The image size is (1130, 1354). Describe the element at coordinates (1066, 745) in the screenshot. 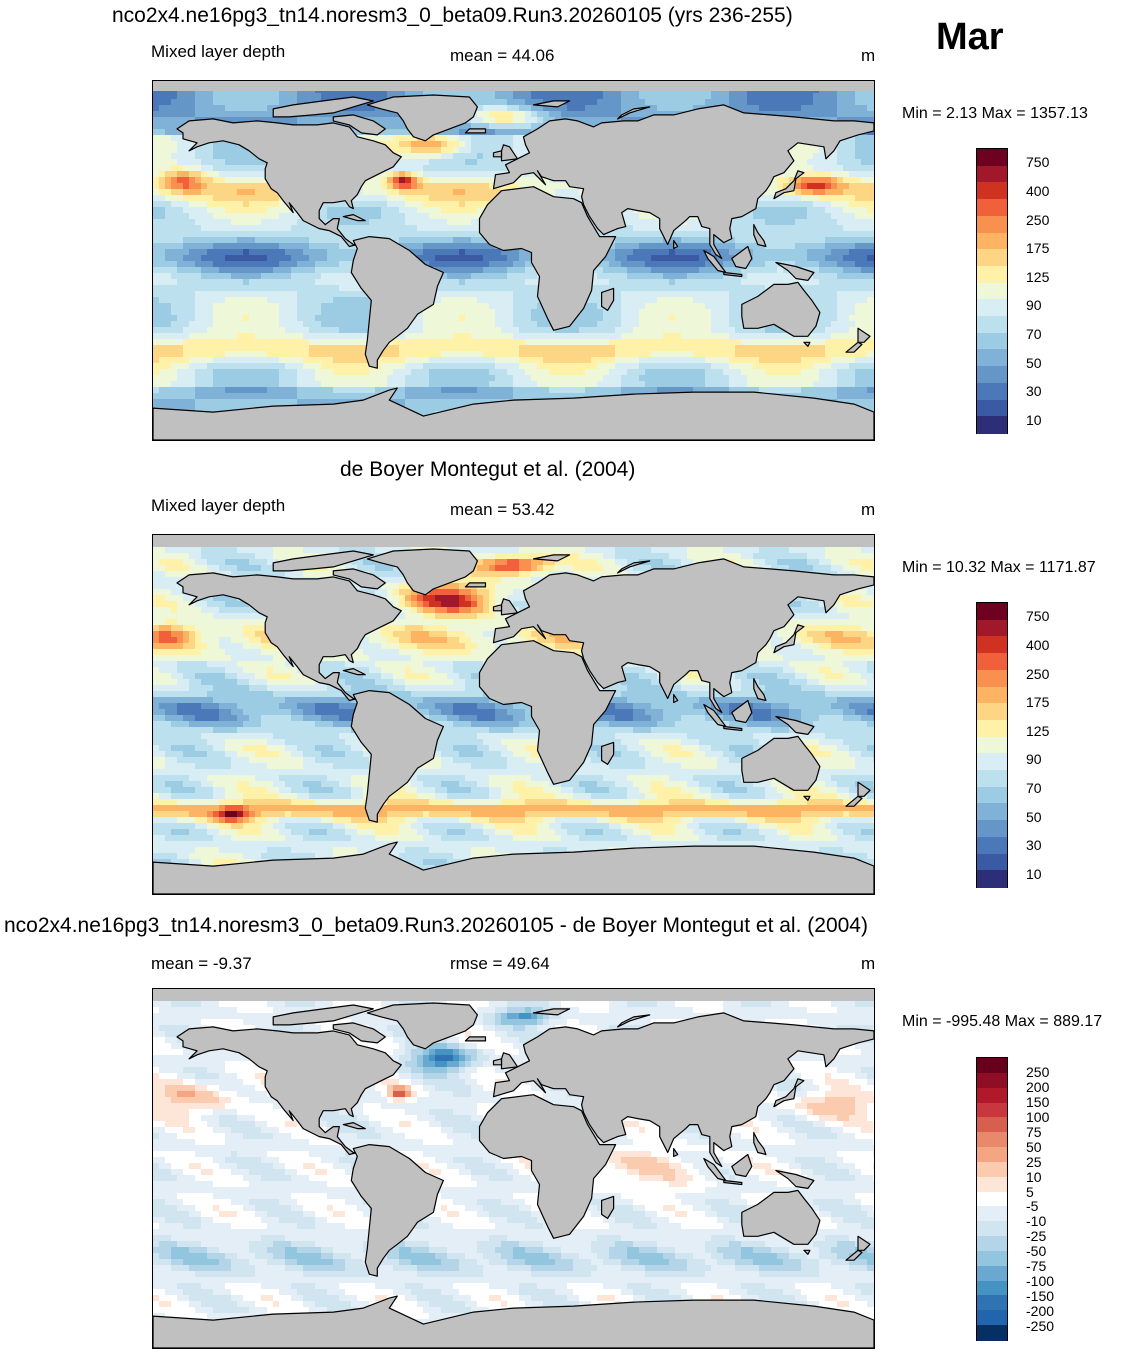

I see `panel2-colorbar-labels: 750 400 250 175 125 90 70 50 30 10` at that location.